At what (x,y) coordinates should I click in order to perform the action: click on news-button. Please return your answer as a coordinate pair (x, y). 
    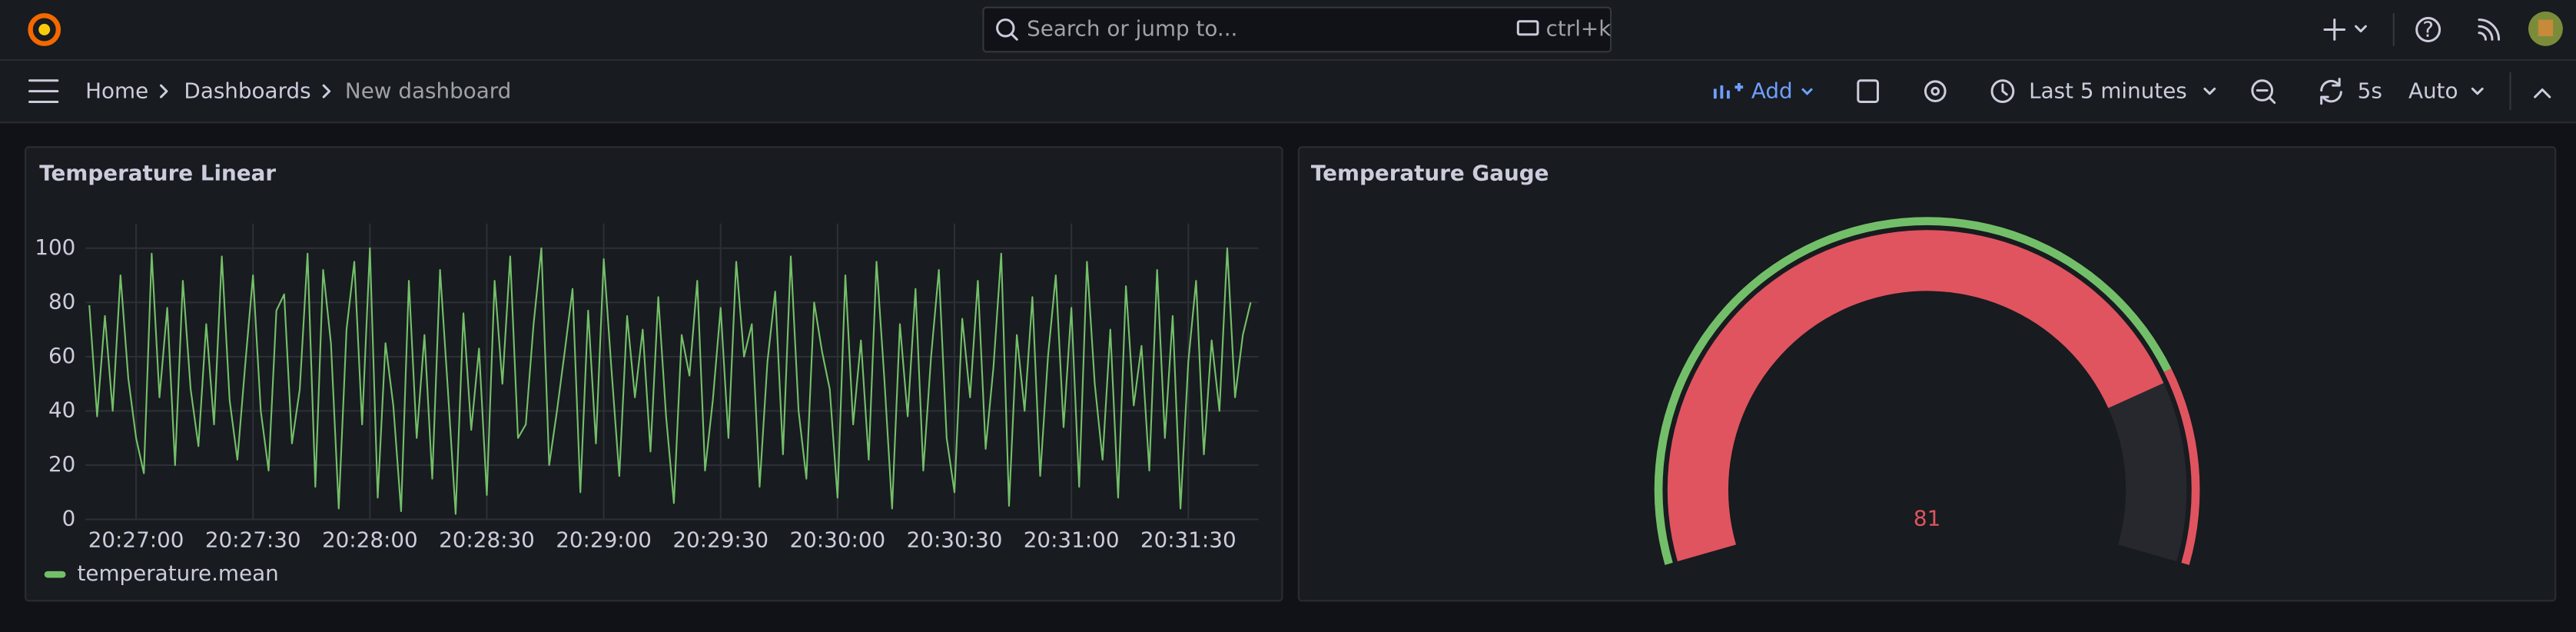
    Looking at the image, I should click on (2489, 29).